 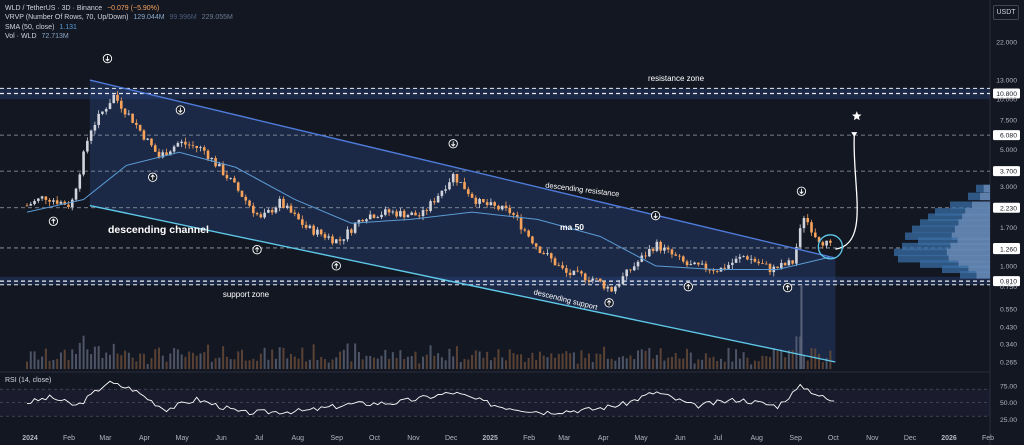 What do you see at coordinates (833, 438) in the screenshot?
I see `time-tick-21: Oct` at bounding box center [833, 438].